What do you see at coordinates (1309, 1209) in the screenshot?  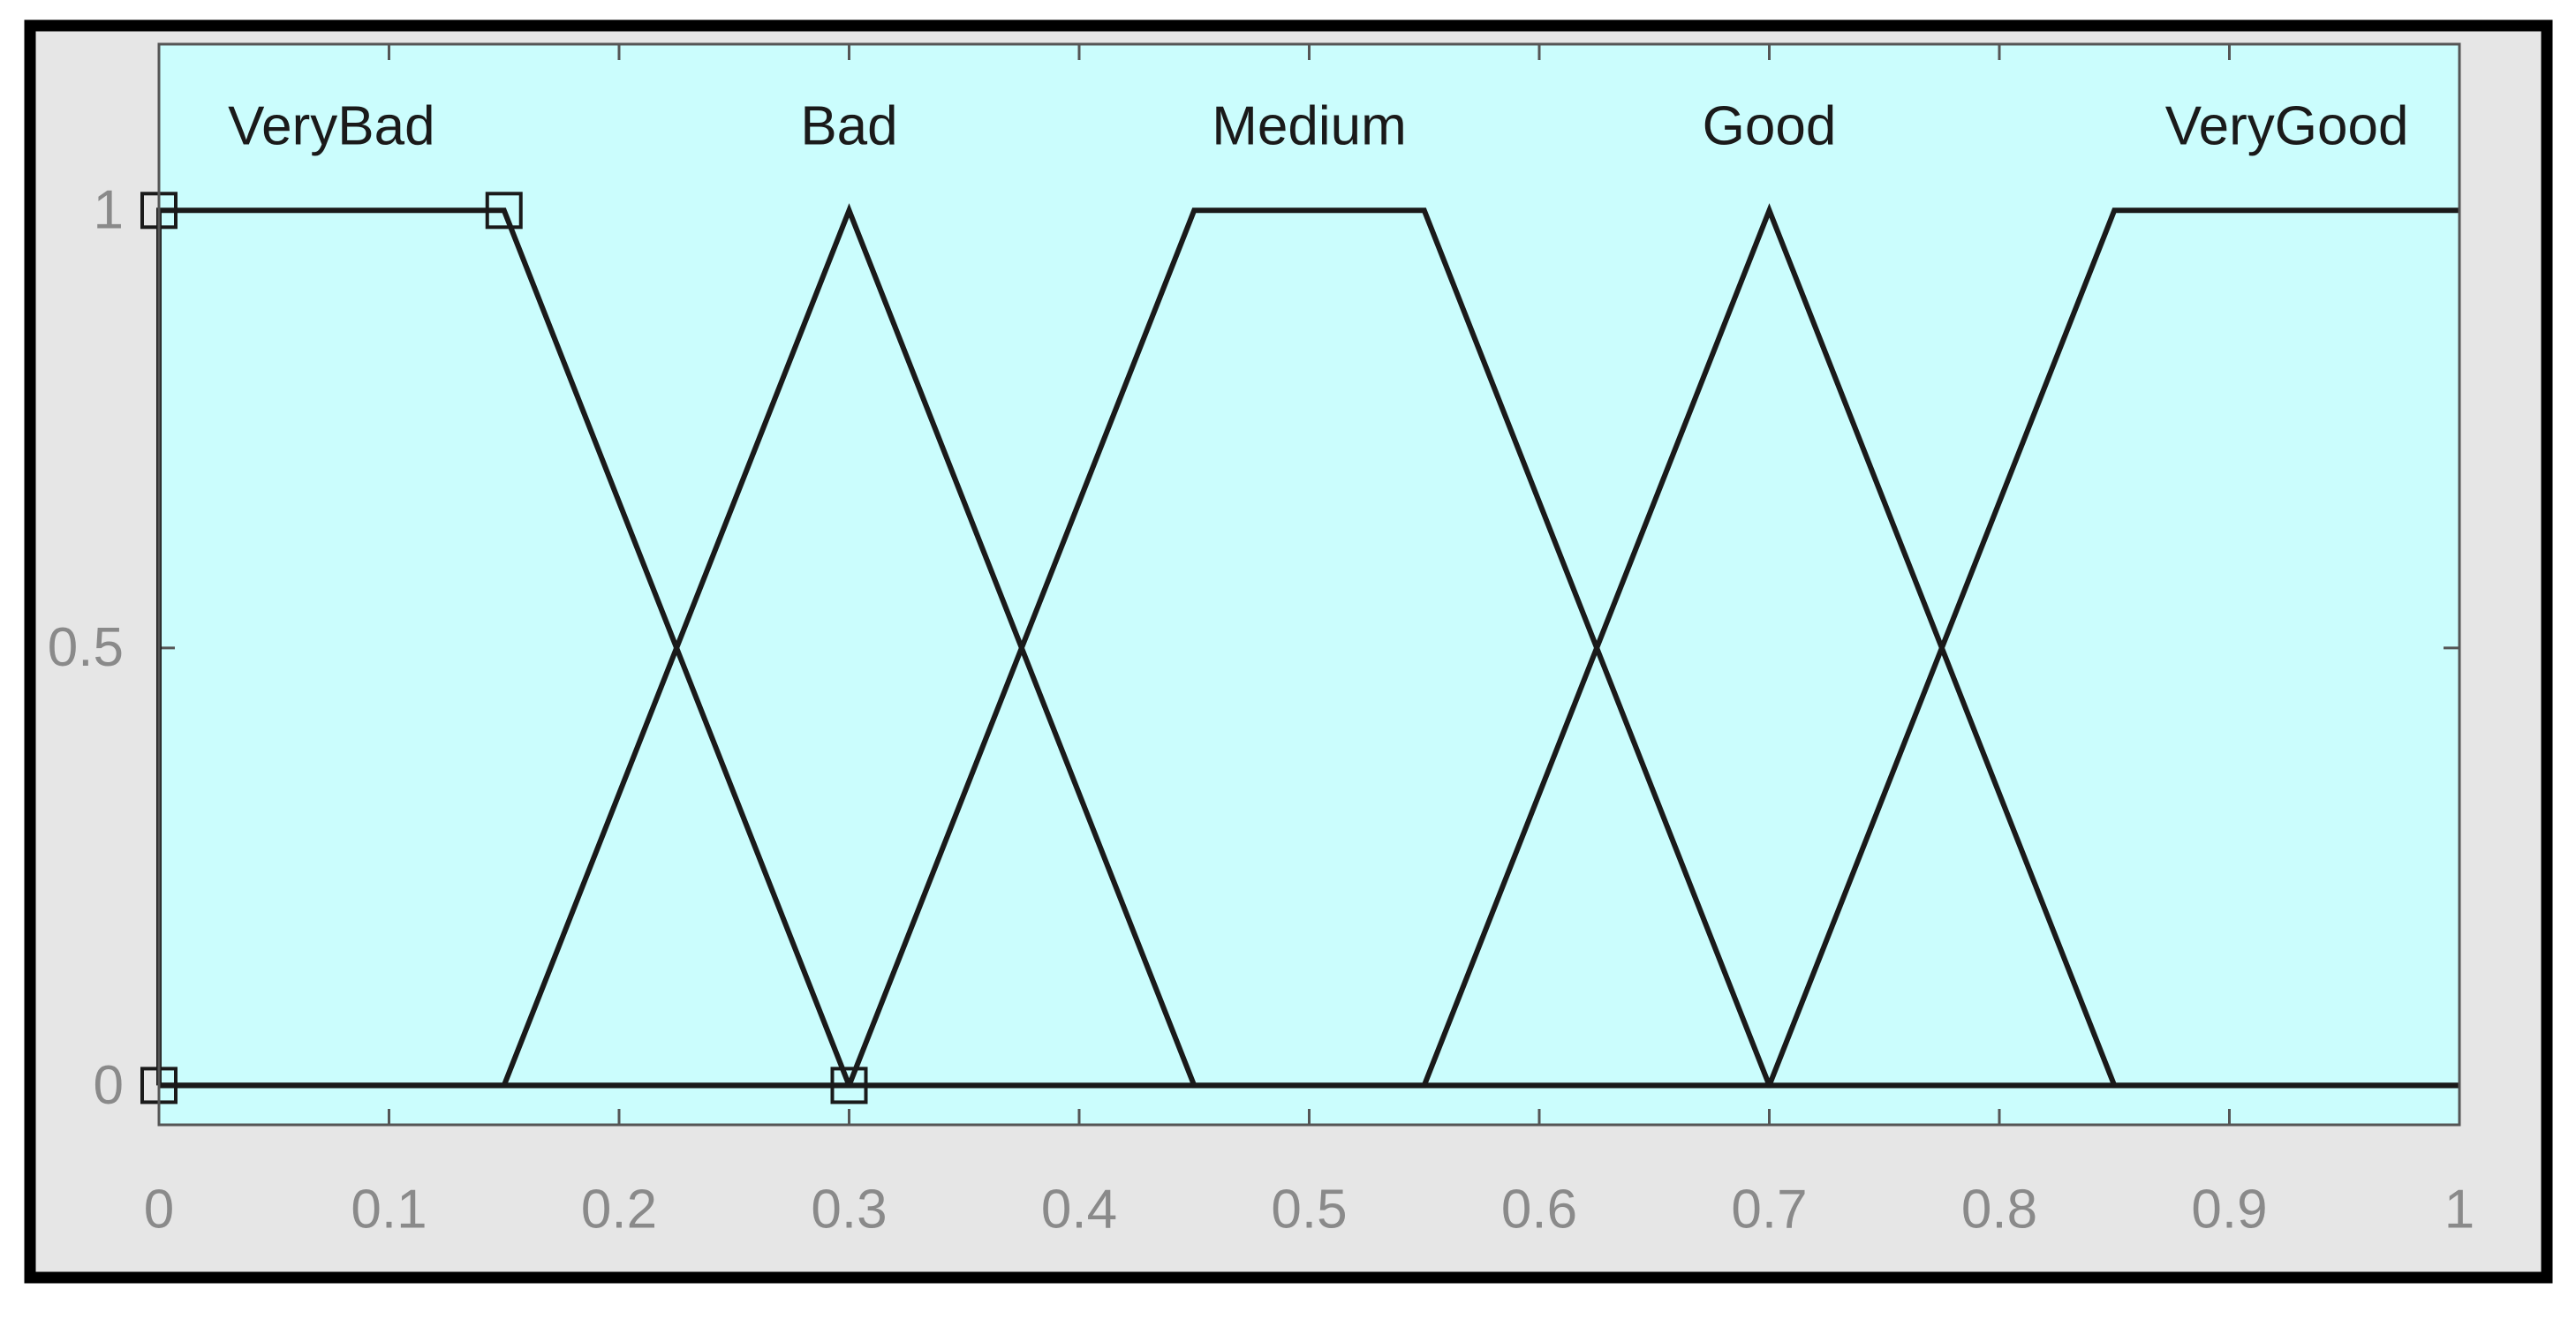 I see `x-tick-label: 0.5` at bounding box center [1309, 1209].